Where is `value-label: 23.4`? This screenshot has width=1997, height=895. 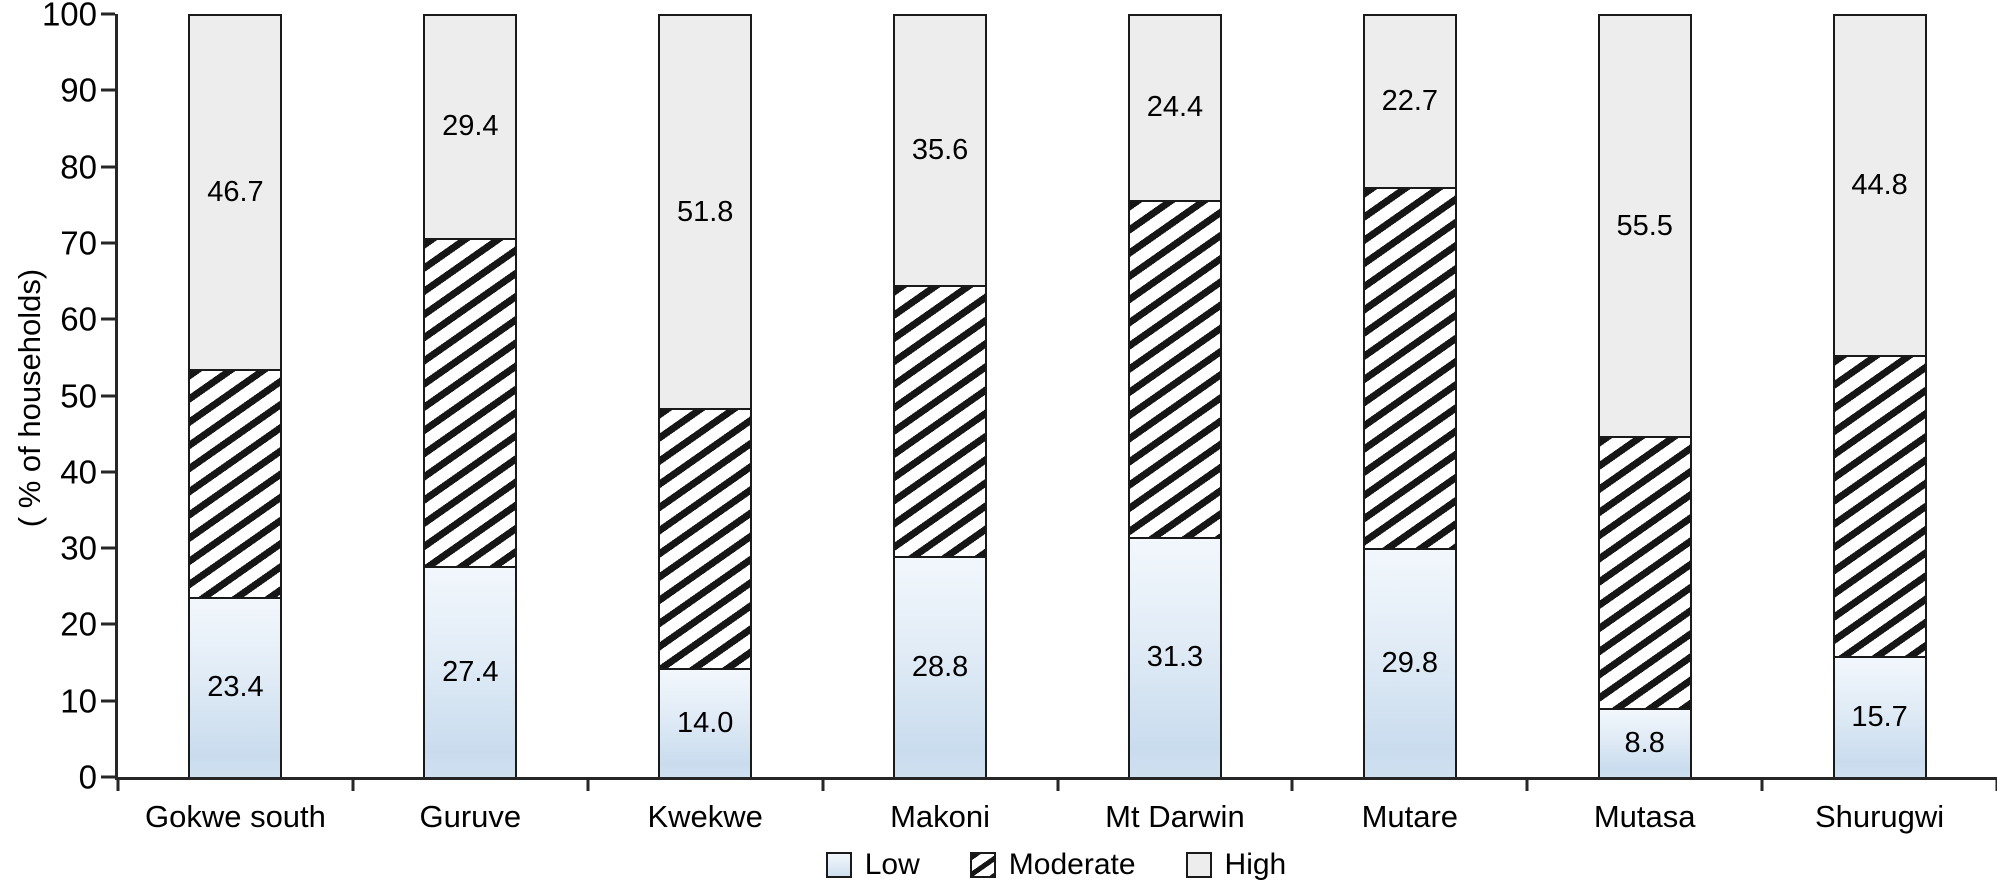
value-label: 23.4 is located at coordinates (235, 687).